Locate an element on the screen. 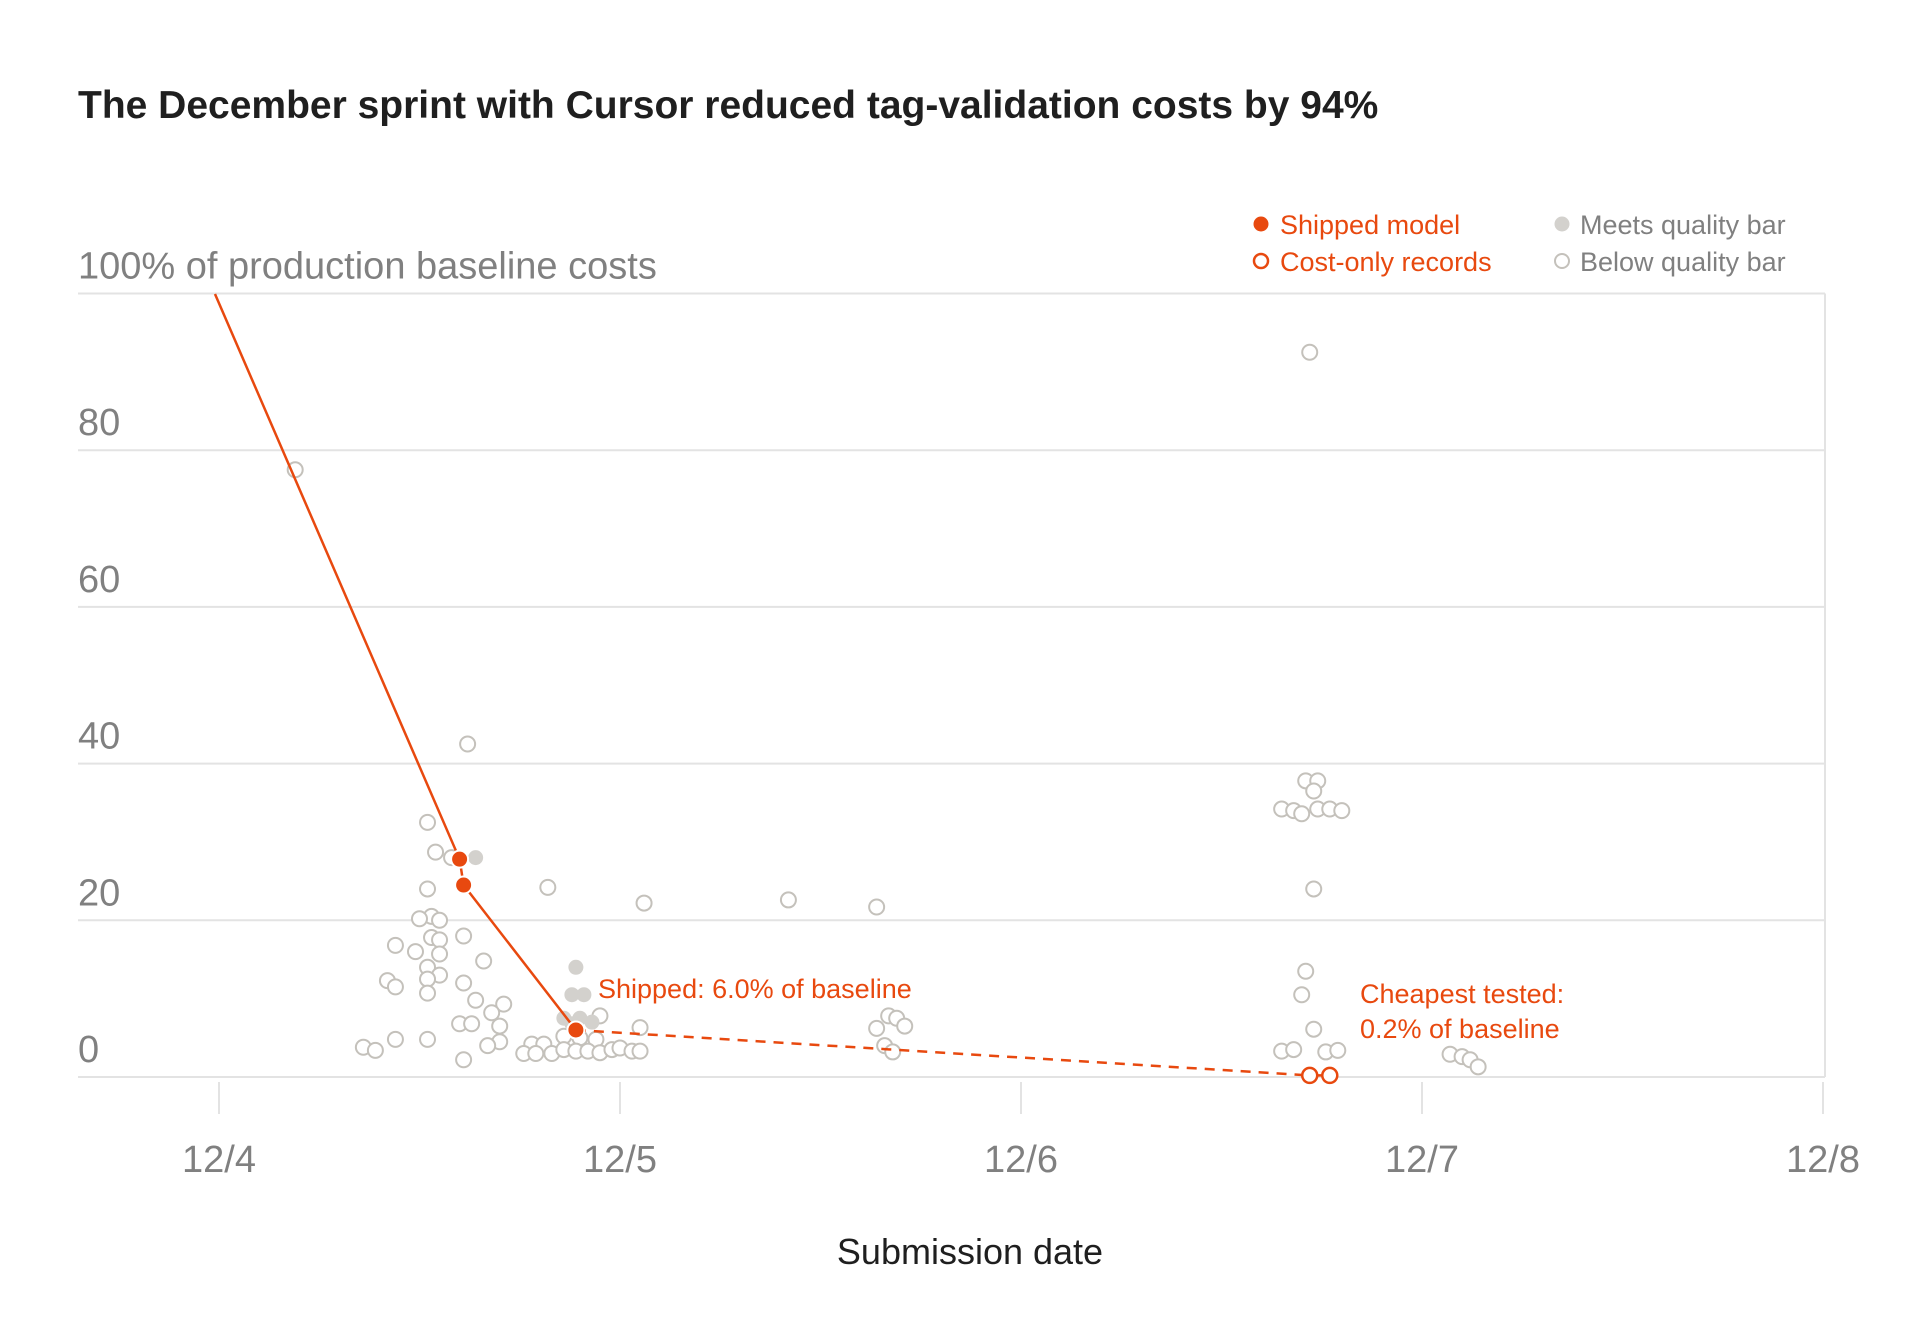 Image resolution: width=1920 pixels, height=1336 pixels. y-tick-label: 0 is located at coordinates (88, 1050).